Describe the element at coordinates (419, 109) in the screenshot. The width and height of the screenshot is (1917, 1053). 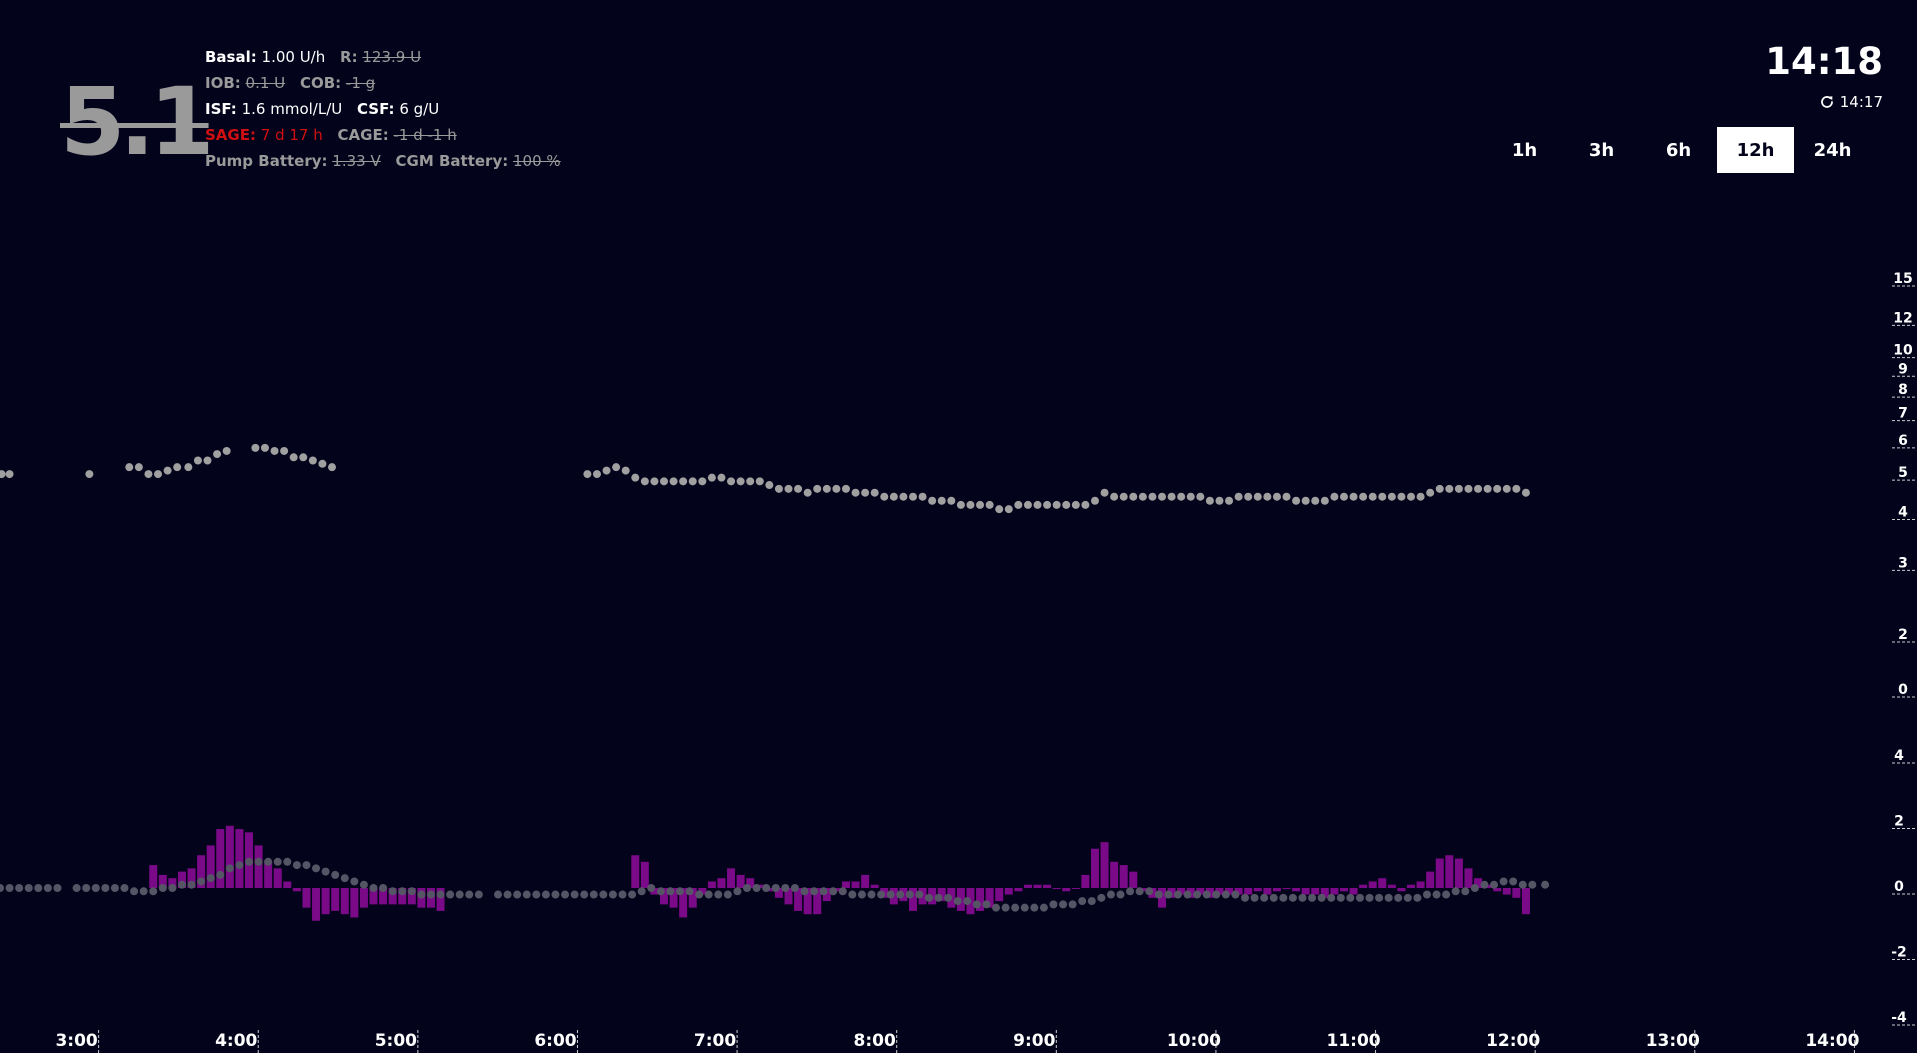
I see `csf-value: 6 g/U` at that location.